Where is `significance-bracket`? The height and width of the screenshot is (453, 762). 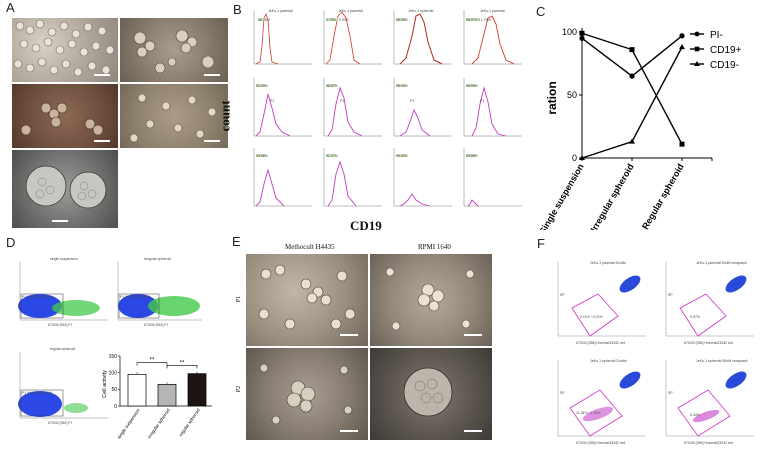 significance-bracket is located at coordinates (182, 367).